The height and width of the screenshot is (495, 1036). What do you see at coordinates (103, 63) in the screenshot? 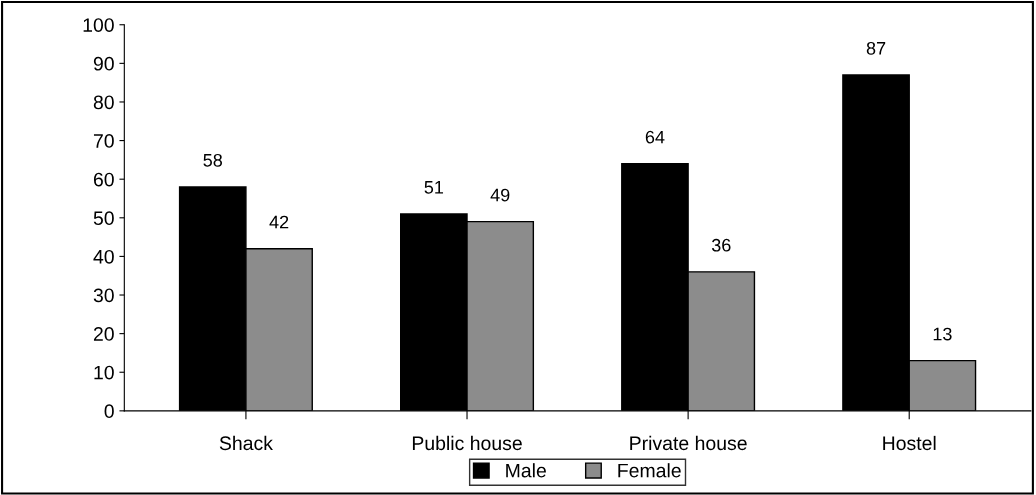
I see `y-tick-label: 90` at bounding box center [103, 63].